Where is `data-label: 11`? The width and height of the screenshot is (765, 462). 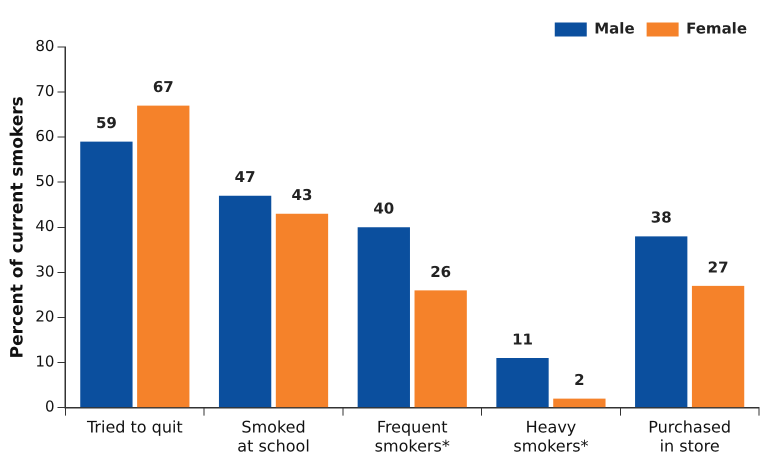
data-label: 11 is located at coordinates (522, 339).